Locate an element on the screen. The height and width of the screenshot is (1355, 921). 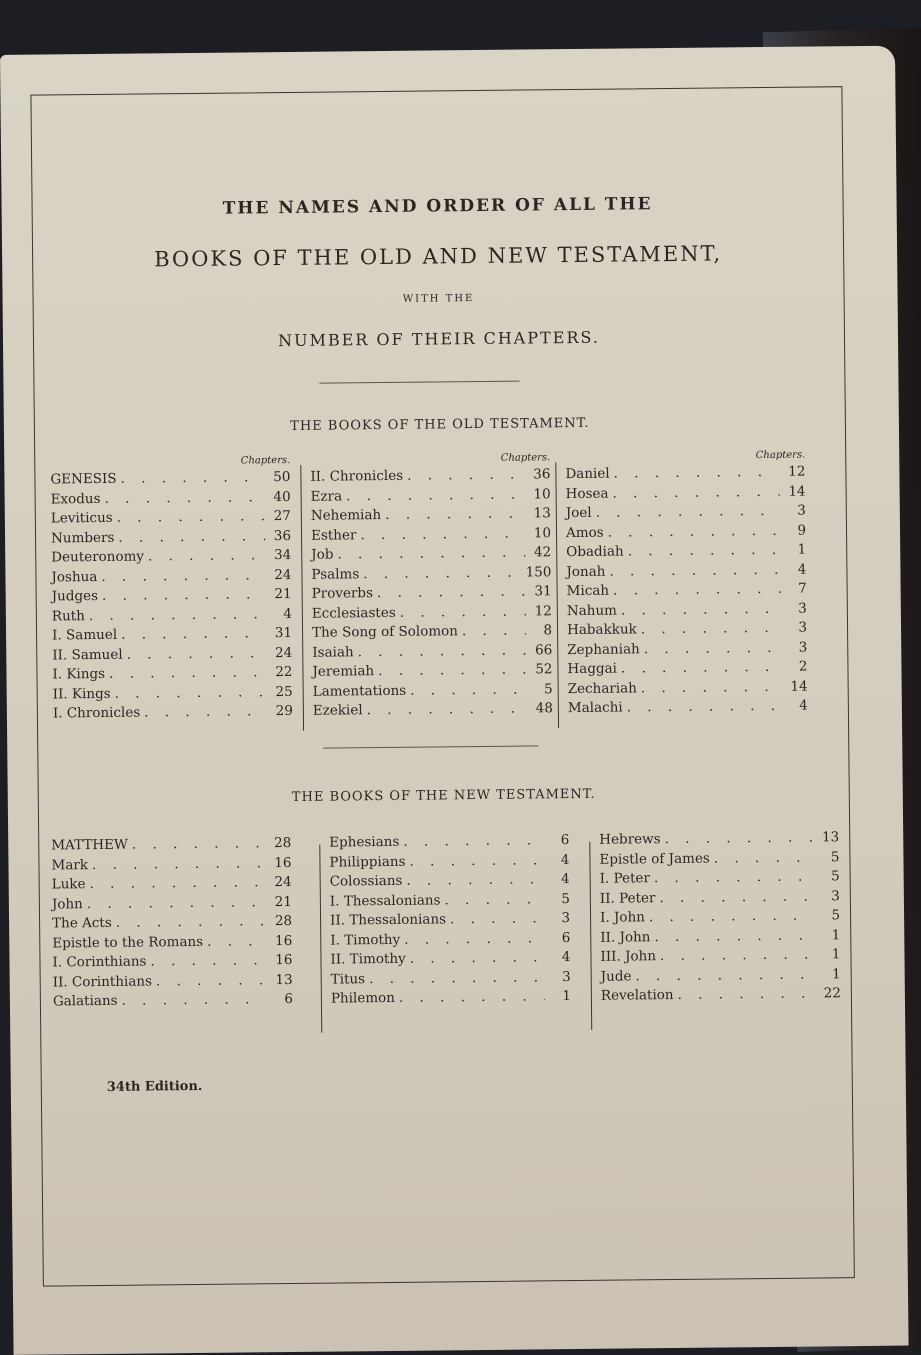
book-row: I. Timothy 6 is located at coordinates (450, 941).